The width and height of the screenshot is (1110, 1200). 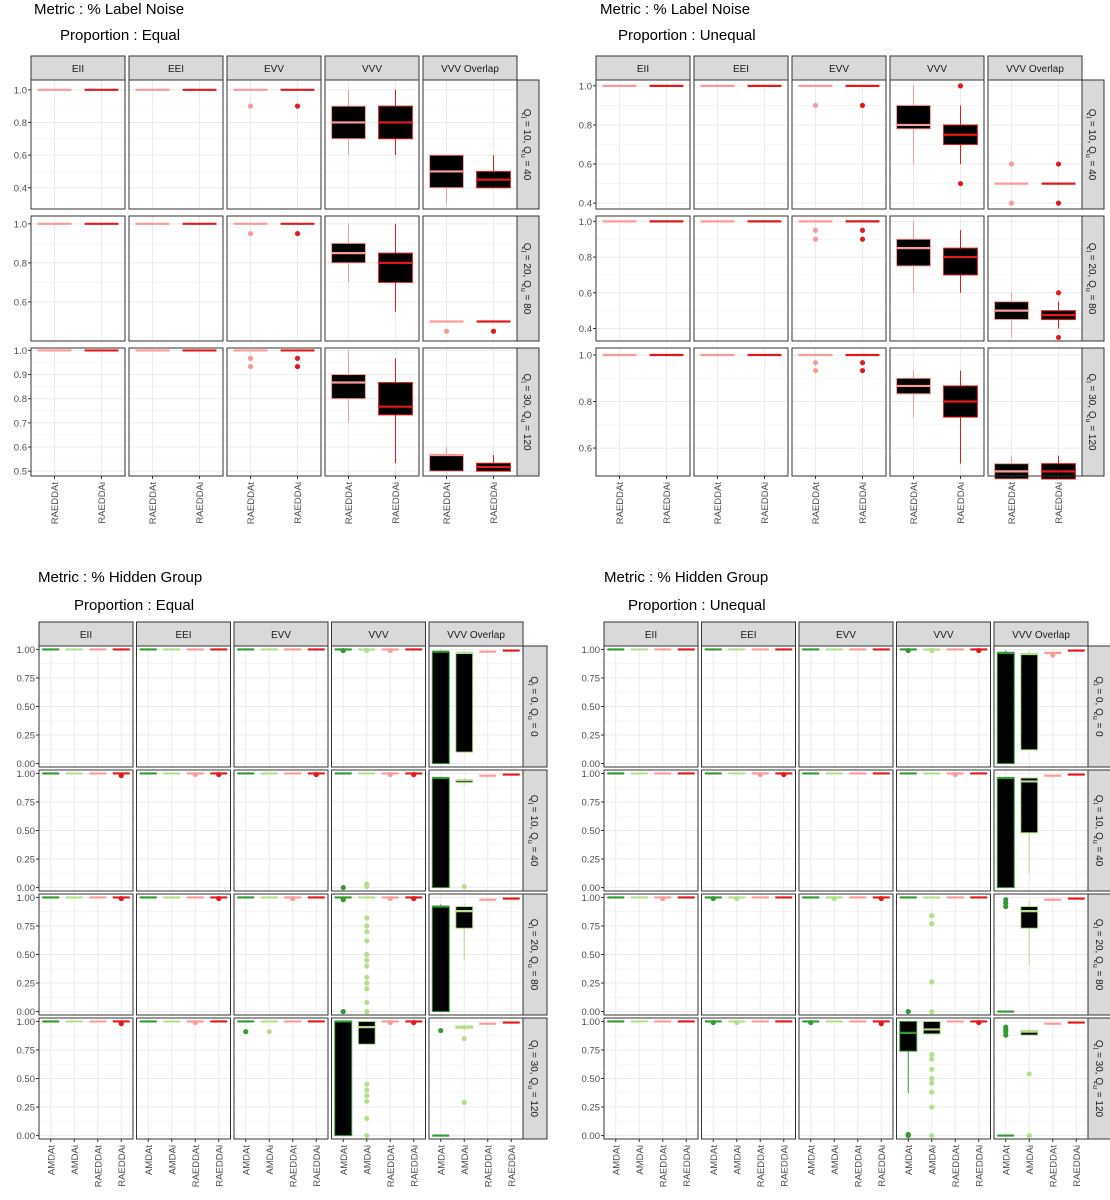 I want to click on y-tick-label: 0.9, so click(x=20, y=375).